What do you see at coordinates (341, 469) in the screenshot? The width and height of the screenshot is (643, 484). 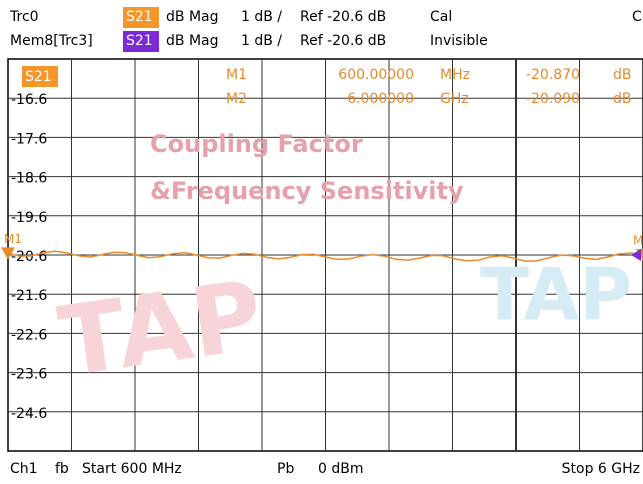 I see `power: 0 dBm` at bounding box center [341, 469].